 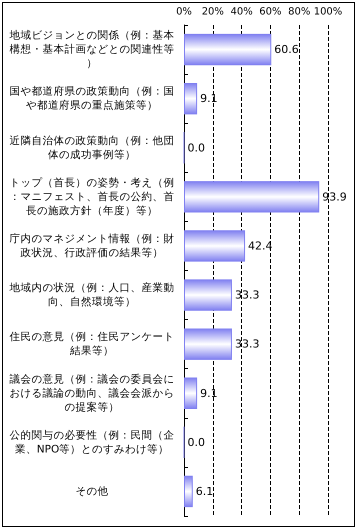 I want to click on y-tick-label: 国や都道府県の政策動向（例：国や都道府県の重点施策等）, so click(x=92, y=98).